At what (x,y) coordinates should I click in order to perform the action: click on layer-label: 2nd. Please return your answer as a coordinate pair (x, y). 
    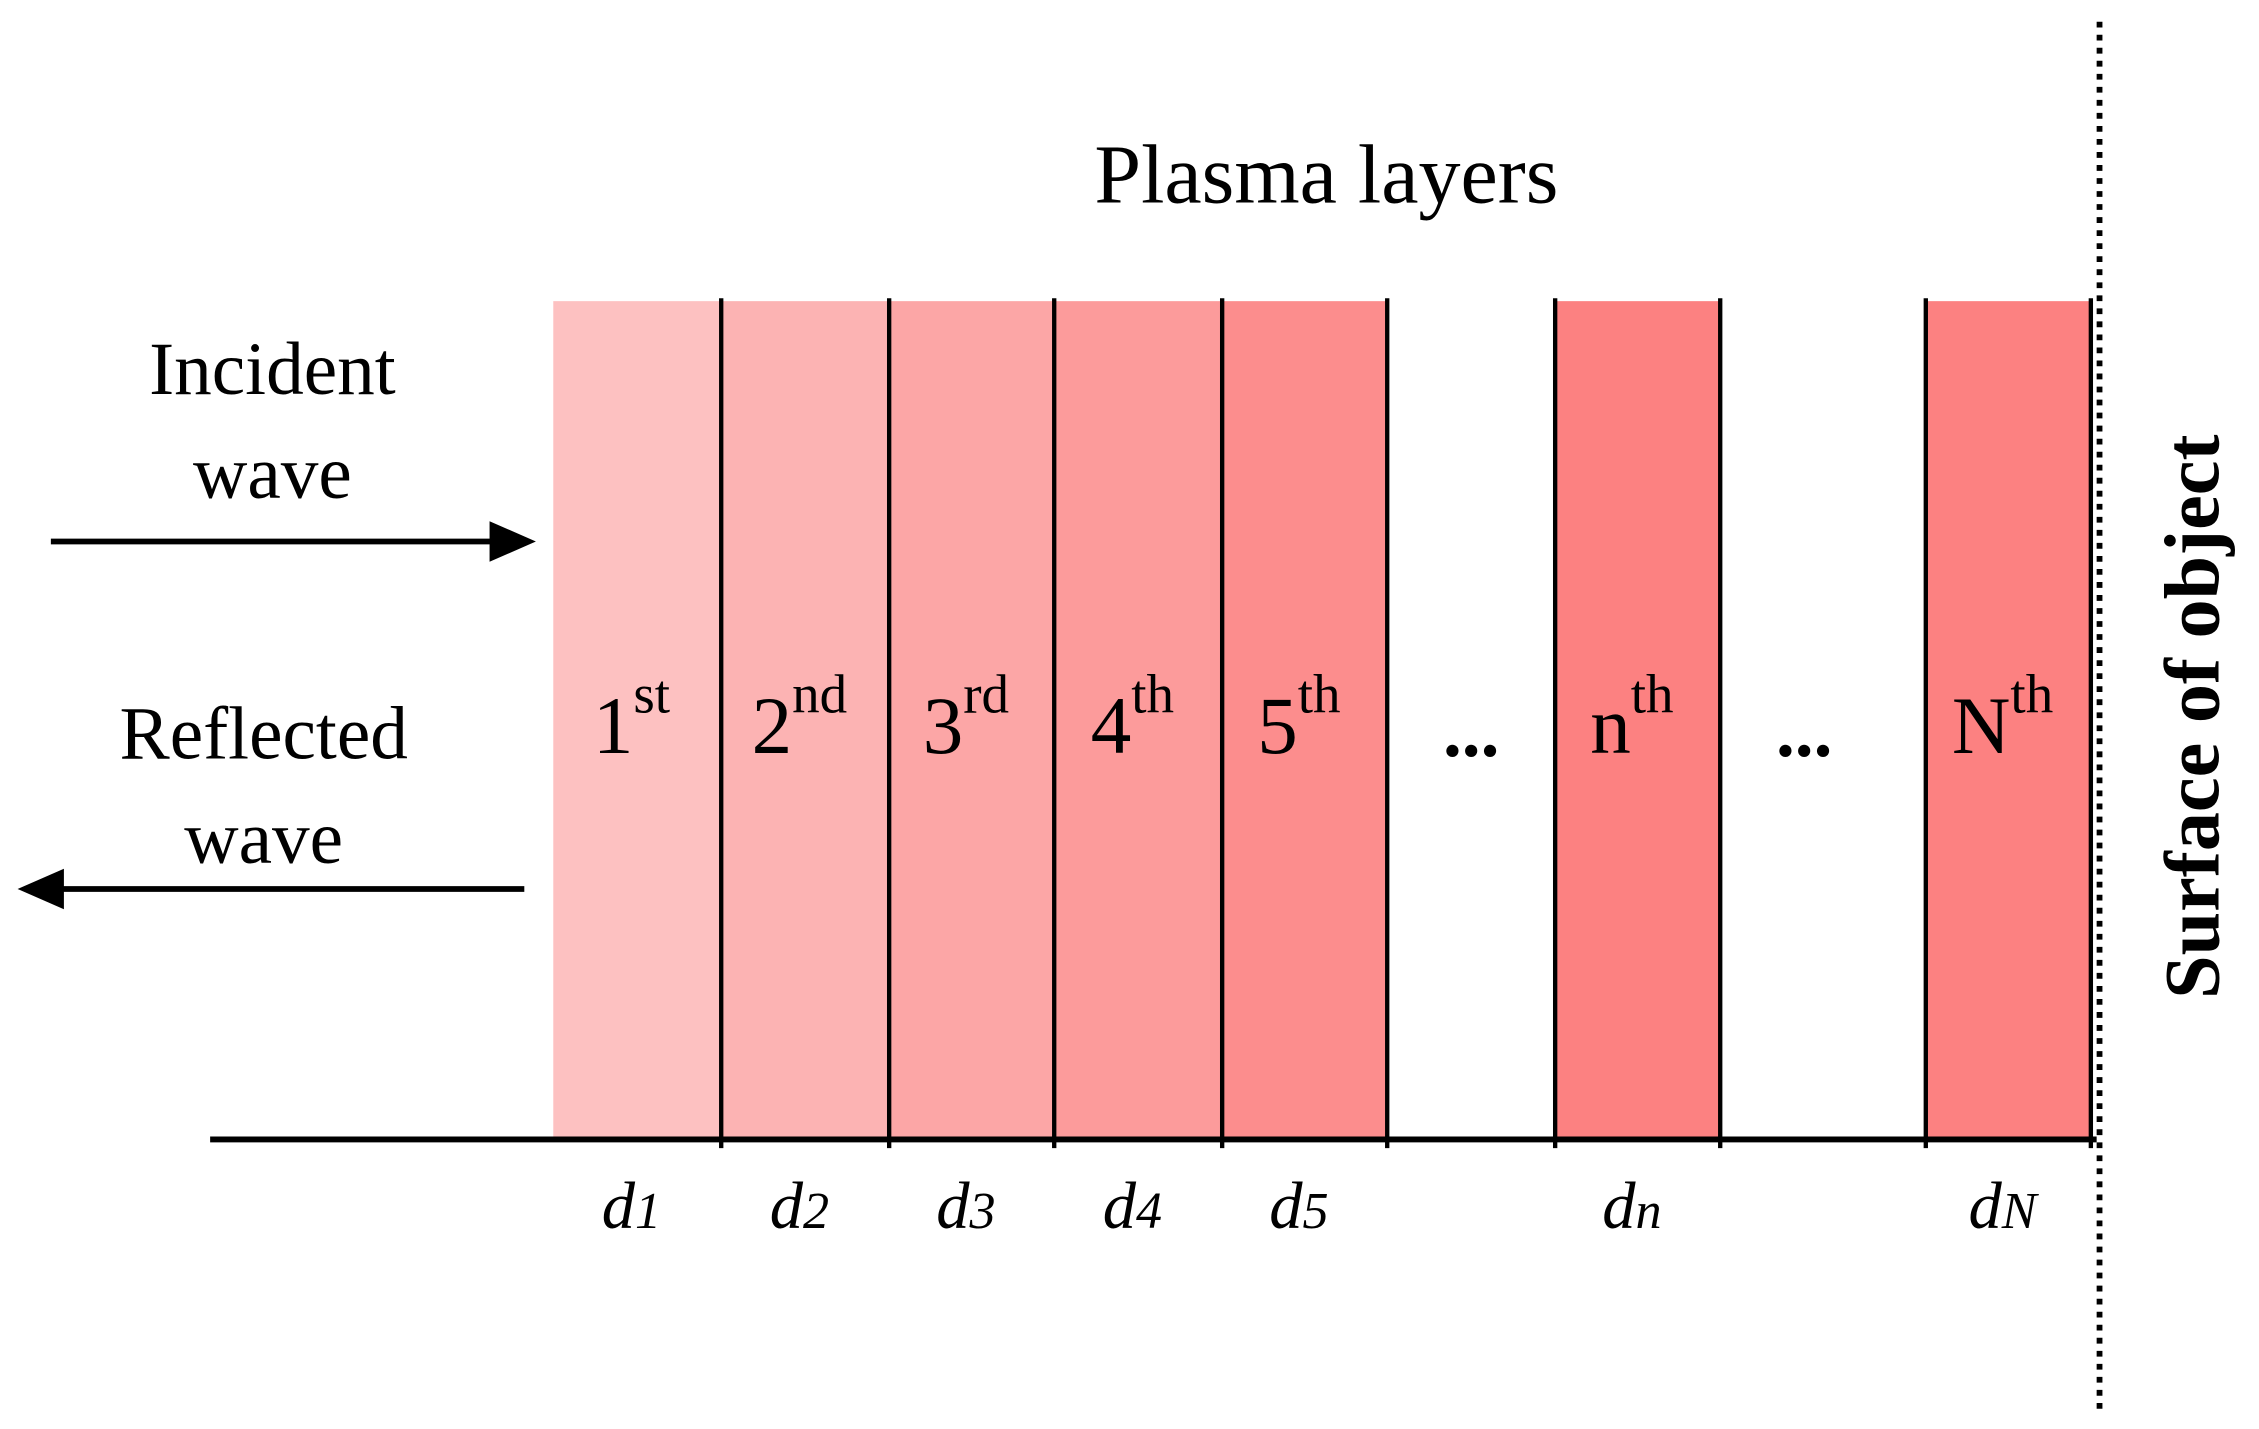
    Looking at the image, I should click on (800, 717).